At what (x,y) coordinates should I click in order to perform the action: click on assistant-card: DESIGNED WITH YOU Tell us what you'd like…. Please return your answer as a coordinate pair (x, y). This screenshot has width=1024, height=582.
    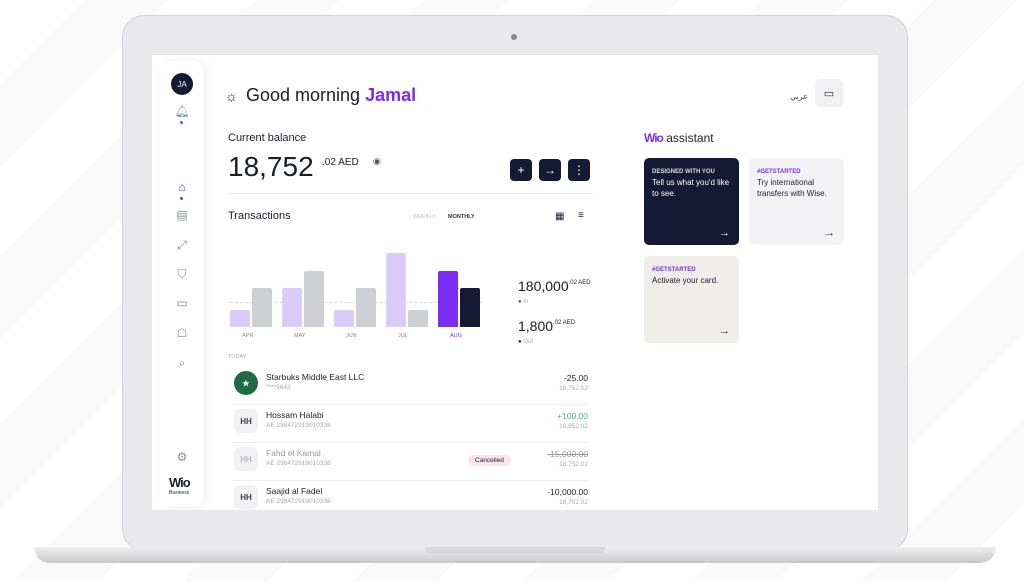
    Looking at the image, I should click on (691, 201).